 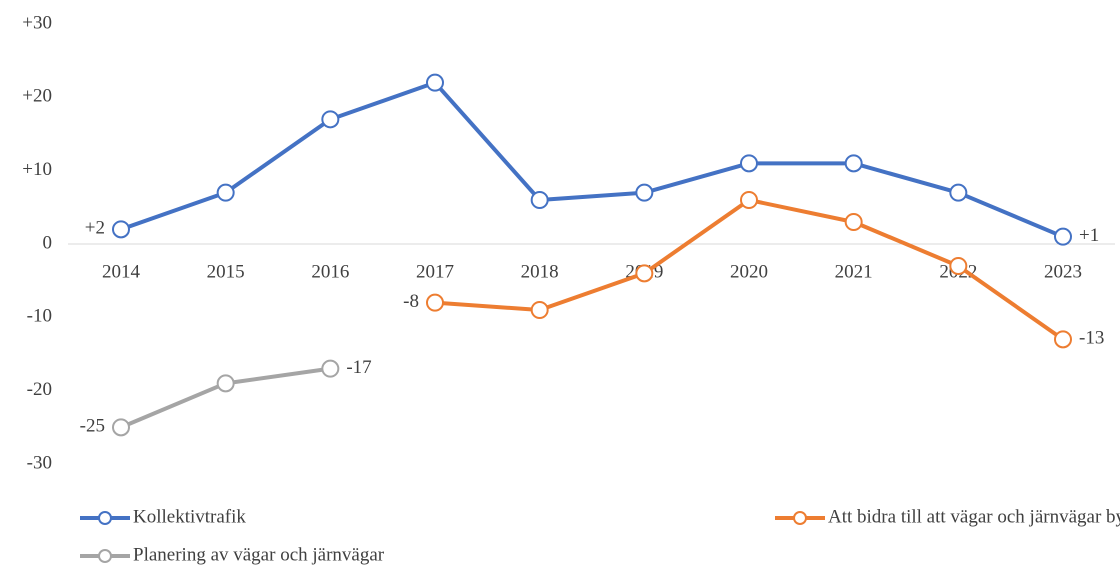 I want to click on x-tick-label: 2016, so click(x=330, y=271).